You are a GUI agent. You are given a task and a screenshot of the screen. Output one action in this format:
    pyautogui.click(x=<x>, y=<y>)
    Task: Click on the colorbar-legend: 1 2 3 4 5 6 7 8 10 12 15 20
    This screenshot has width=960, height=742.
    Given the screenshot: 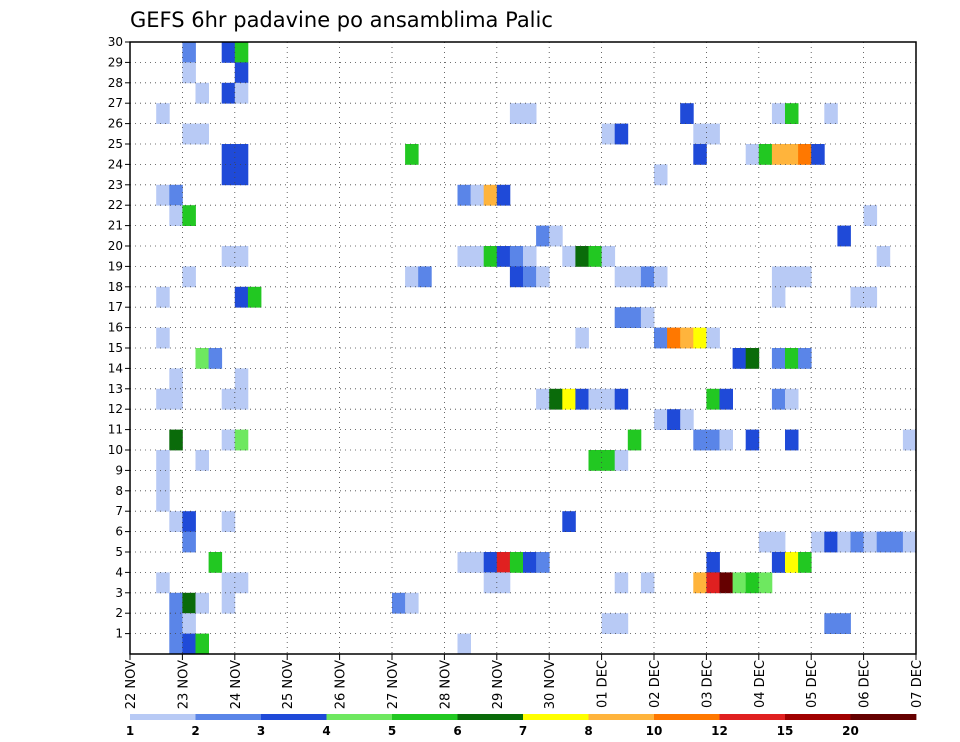 What is the action you would take?
    pyautogui.click(x=521, y=726)
    